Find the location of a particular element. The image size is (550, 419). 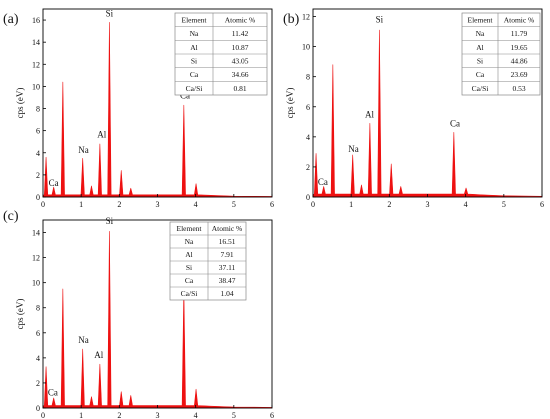

y-tick-label: 16 is located at coordinates (36, 20).